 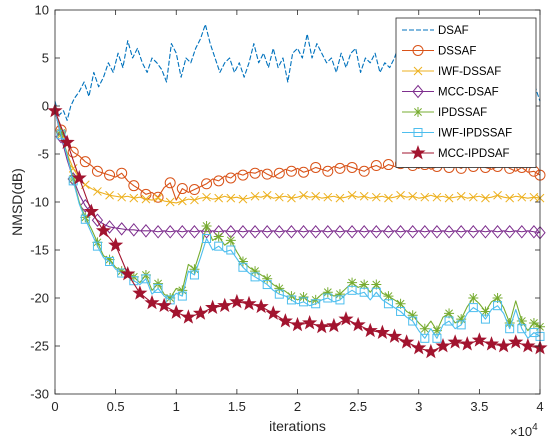 I want to click on x-tick-label: 1.5, so click(x=237, y=406).